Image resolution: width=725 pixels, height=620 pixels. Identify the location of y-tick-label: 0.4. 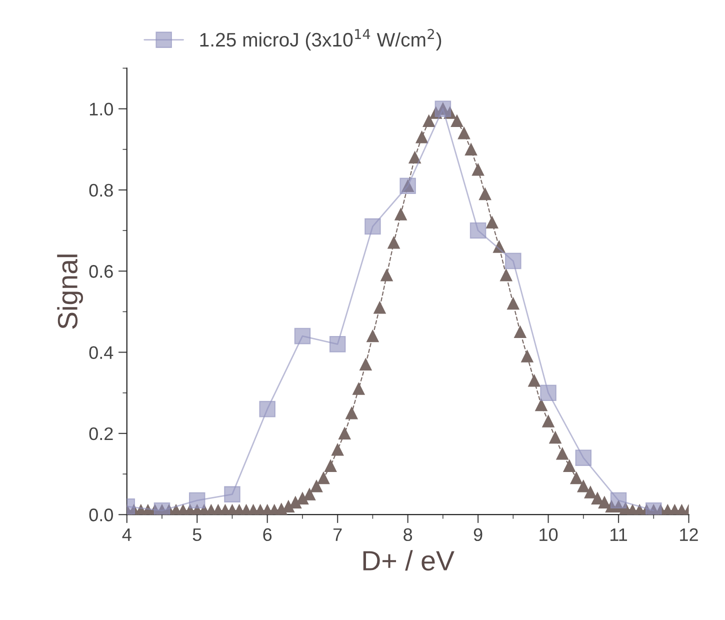
(101, 352).